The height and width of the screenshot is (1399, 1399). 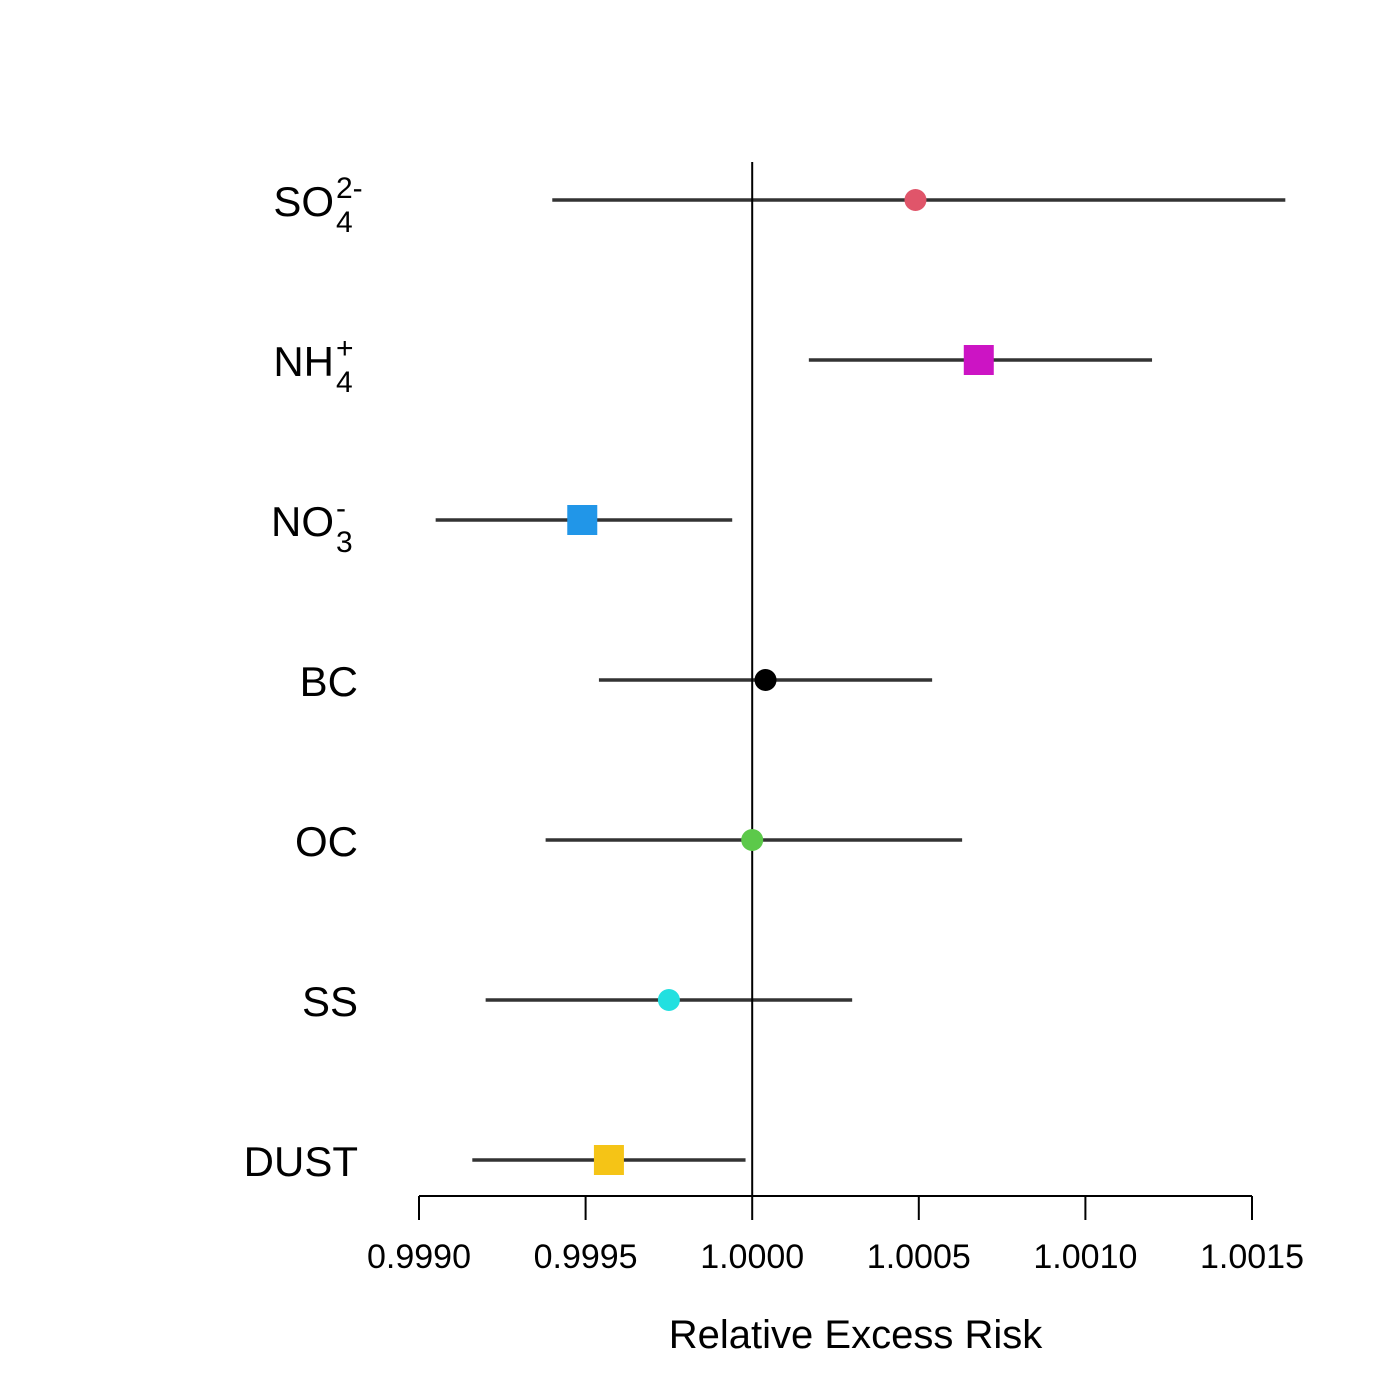 What do you see at coordinates (1085, 1257) in the screenshot?
I see `x-tick-label: 1.0010` at bounding box center [1085, 1257].